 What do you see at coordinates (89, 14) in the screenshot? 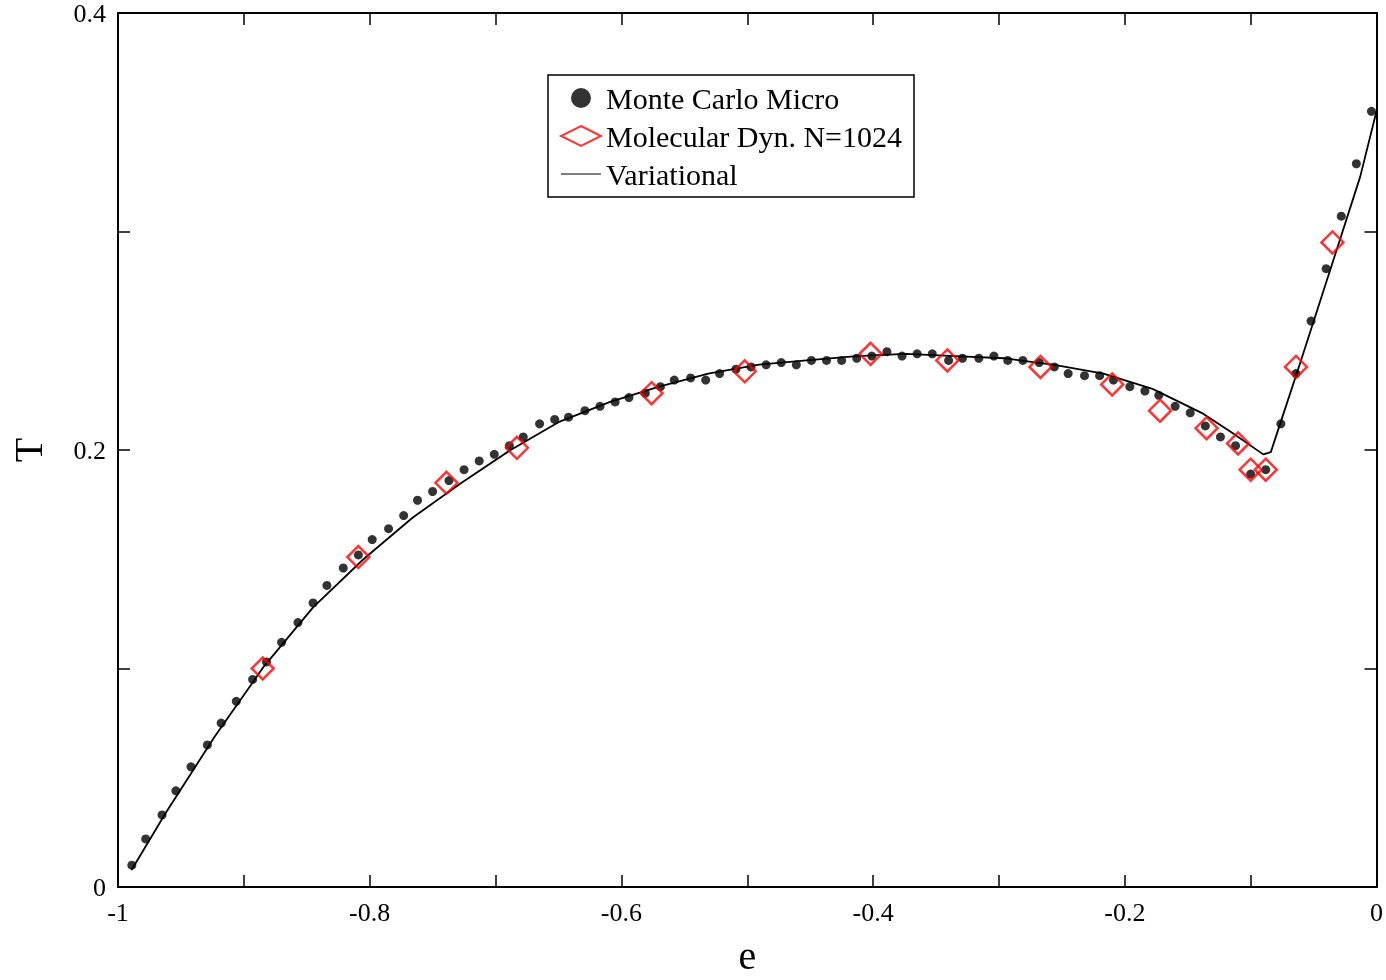
I see `y-tick-label: 0.4` at bounding box center [89, 14].